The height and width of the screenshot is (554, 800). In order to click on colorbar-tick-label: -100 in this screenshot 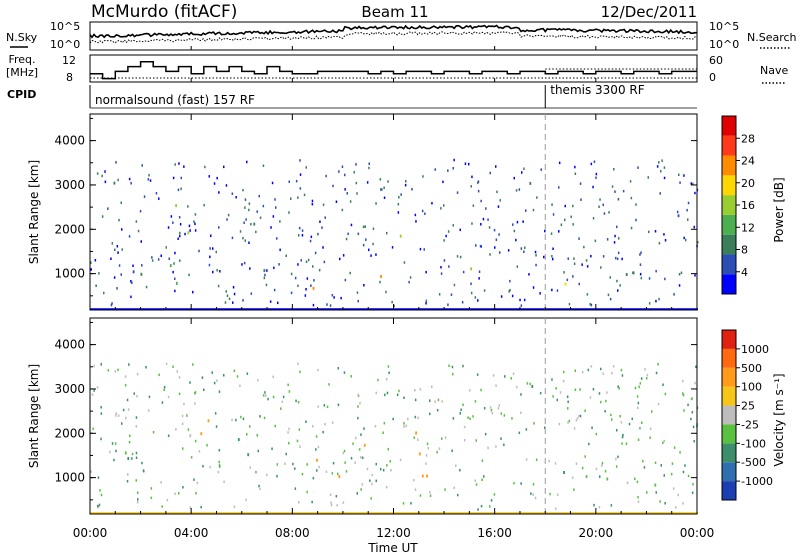, I will do `click(753, 443)`.